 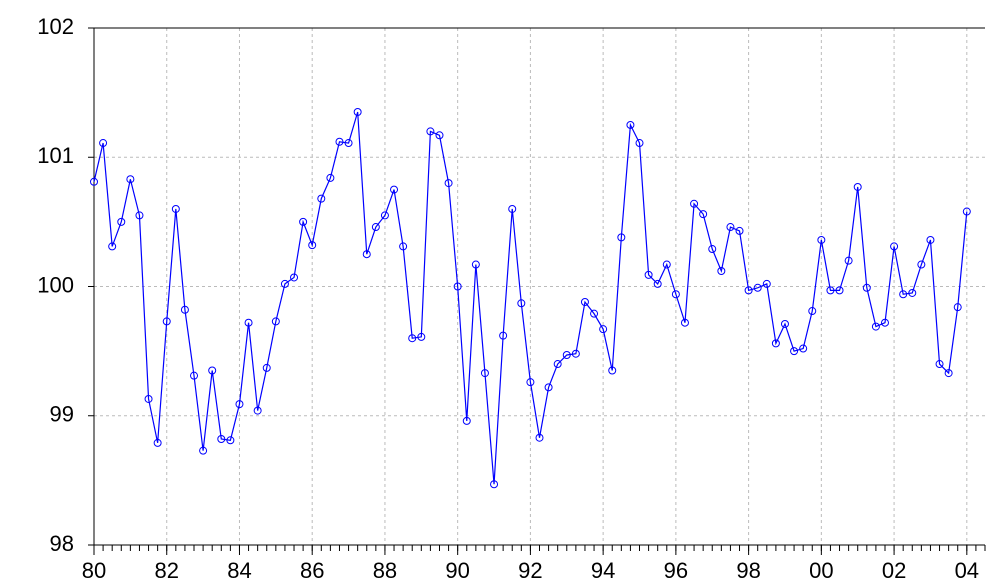 I want to click on y-tick-label: 98, so click(x=62, y=543).